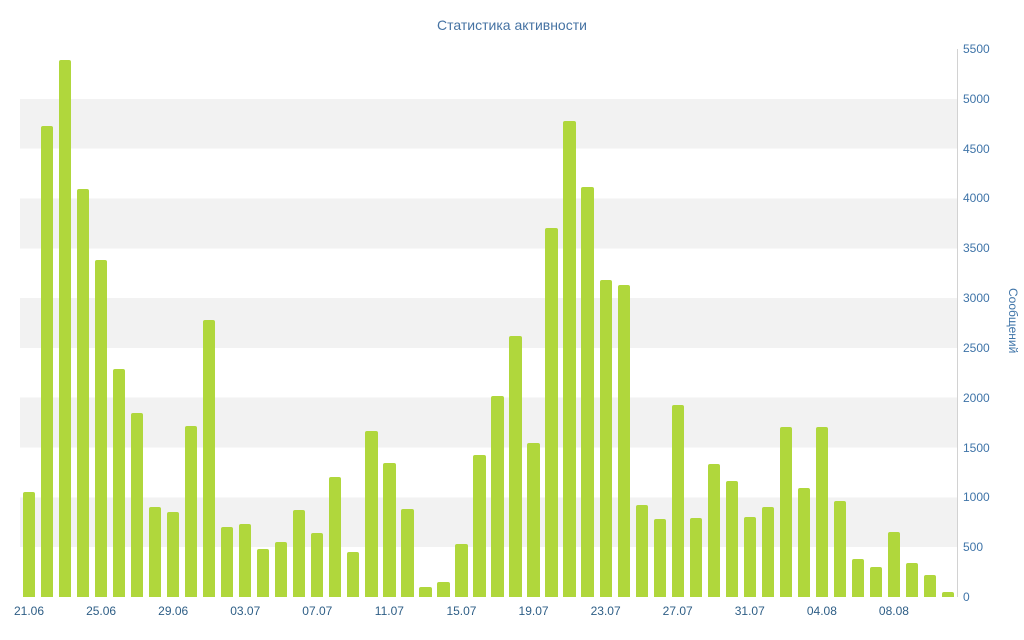  I want to click on y-axis-label: Сообщений, so click(1013, 321).